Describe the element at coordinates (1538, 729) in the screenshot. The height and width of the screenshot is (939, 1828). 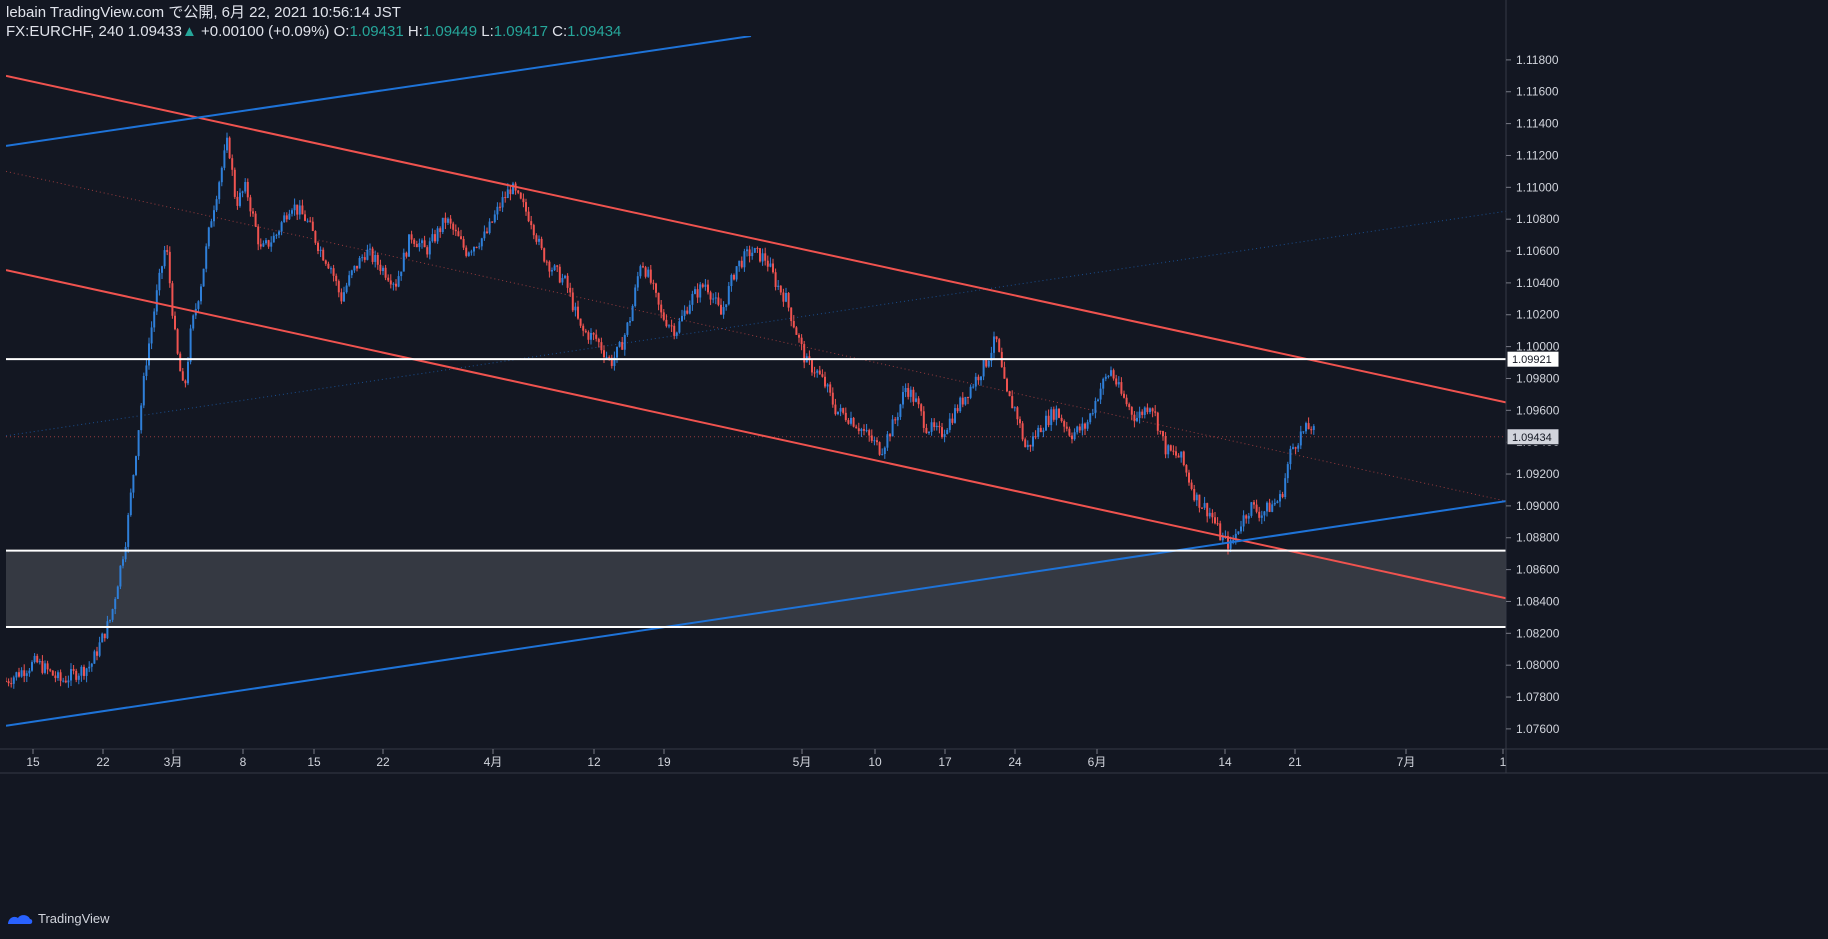
I see `y-tick-label: 1.07600` at that location.